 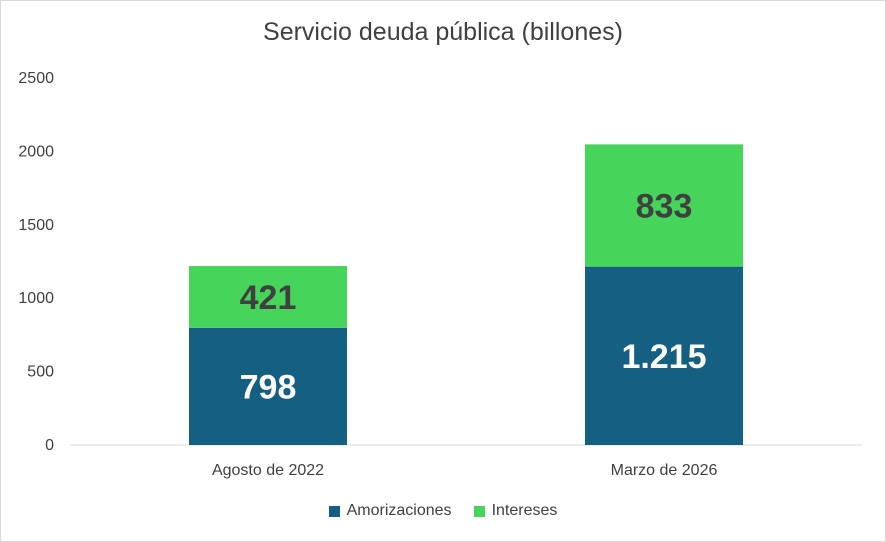 What do you see at coordinates (40, 372) in the screenshot?
I see `y-tick-label: 500` at bounding box center [40, 372].